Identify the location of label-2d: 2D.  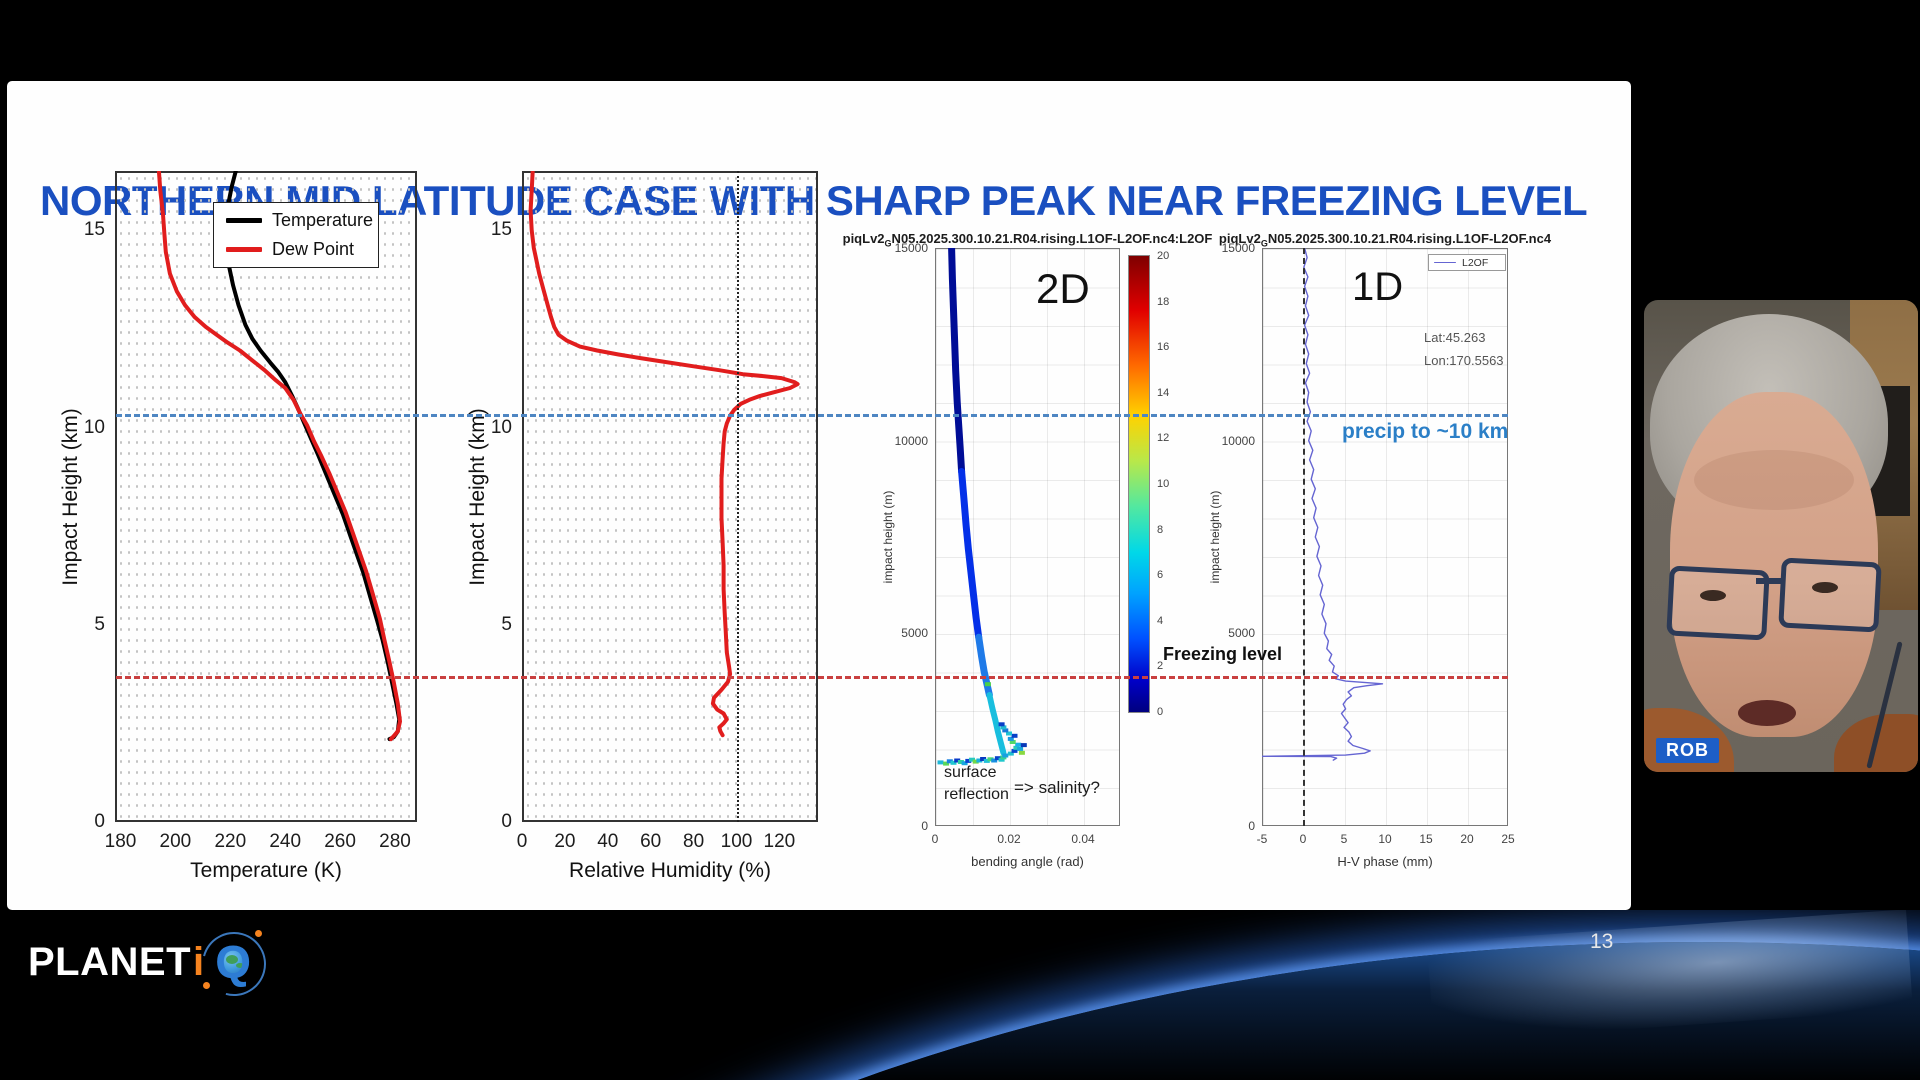
(1063, 288).